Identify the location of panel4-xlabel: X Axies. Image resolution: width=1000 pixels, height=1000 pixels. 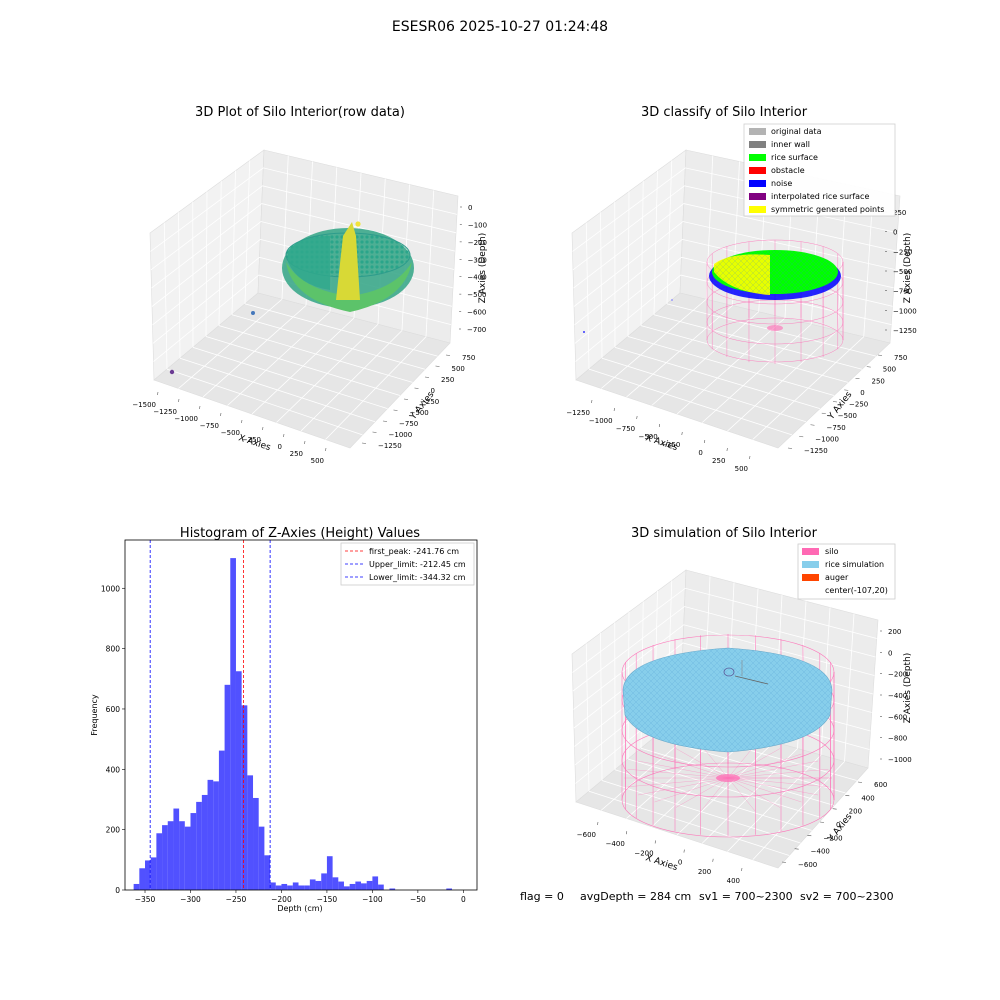
(661, 863).